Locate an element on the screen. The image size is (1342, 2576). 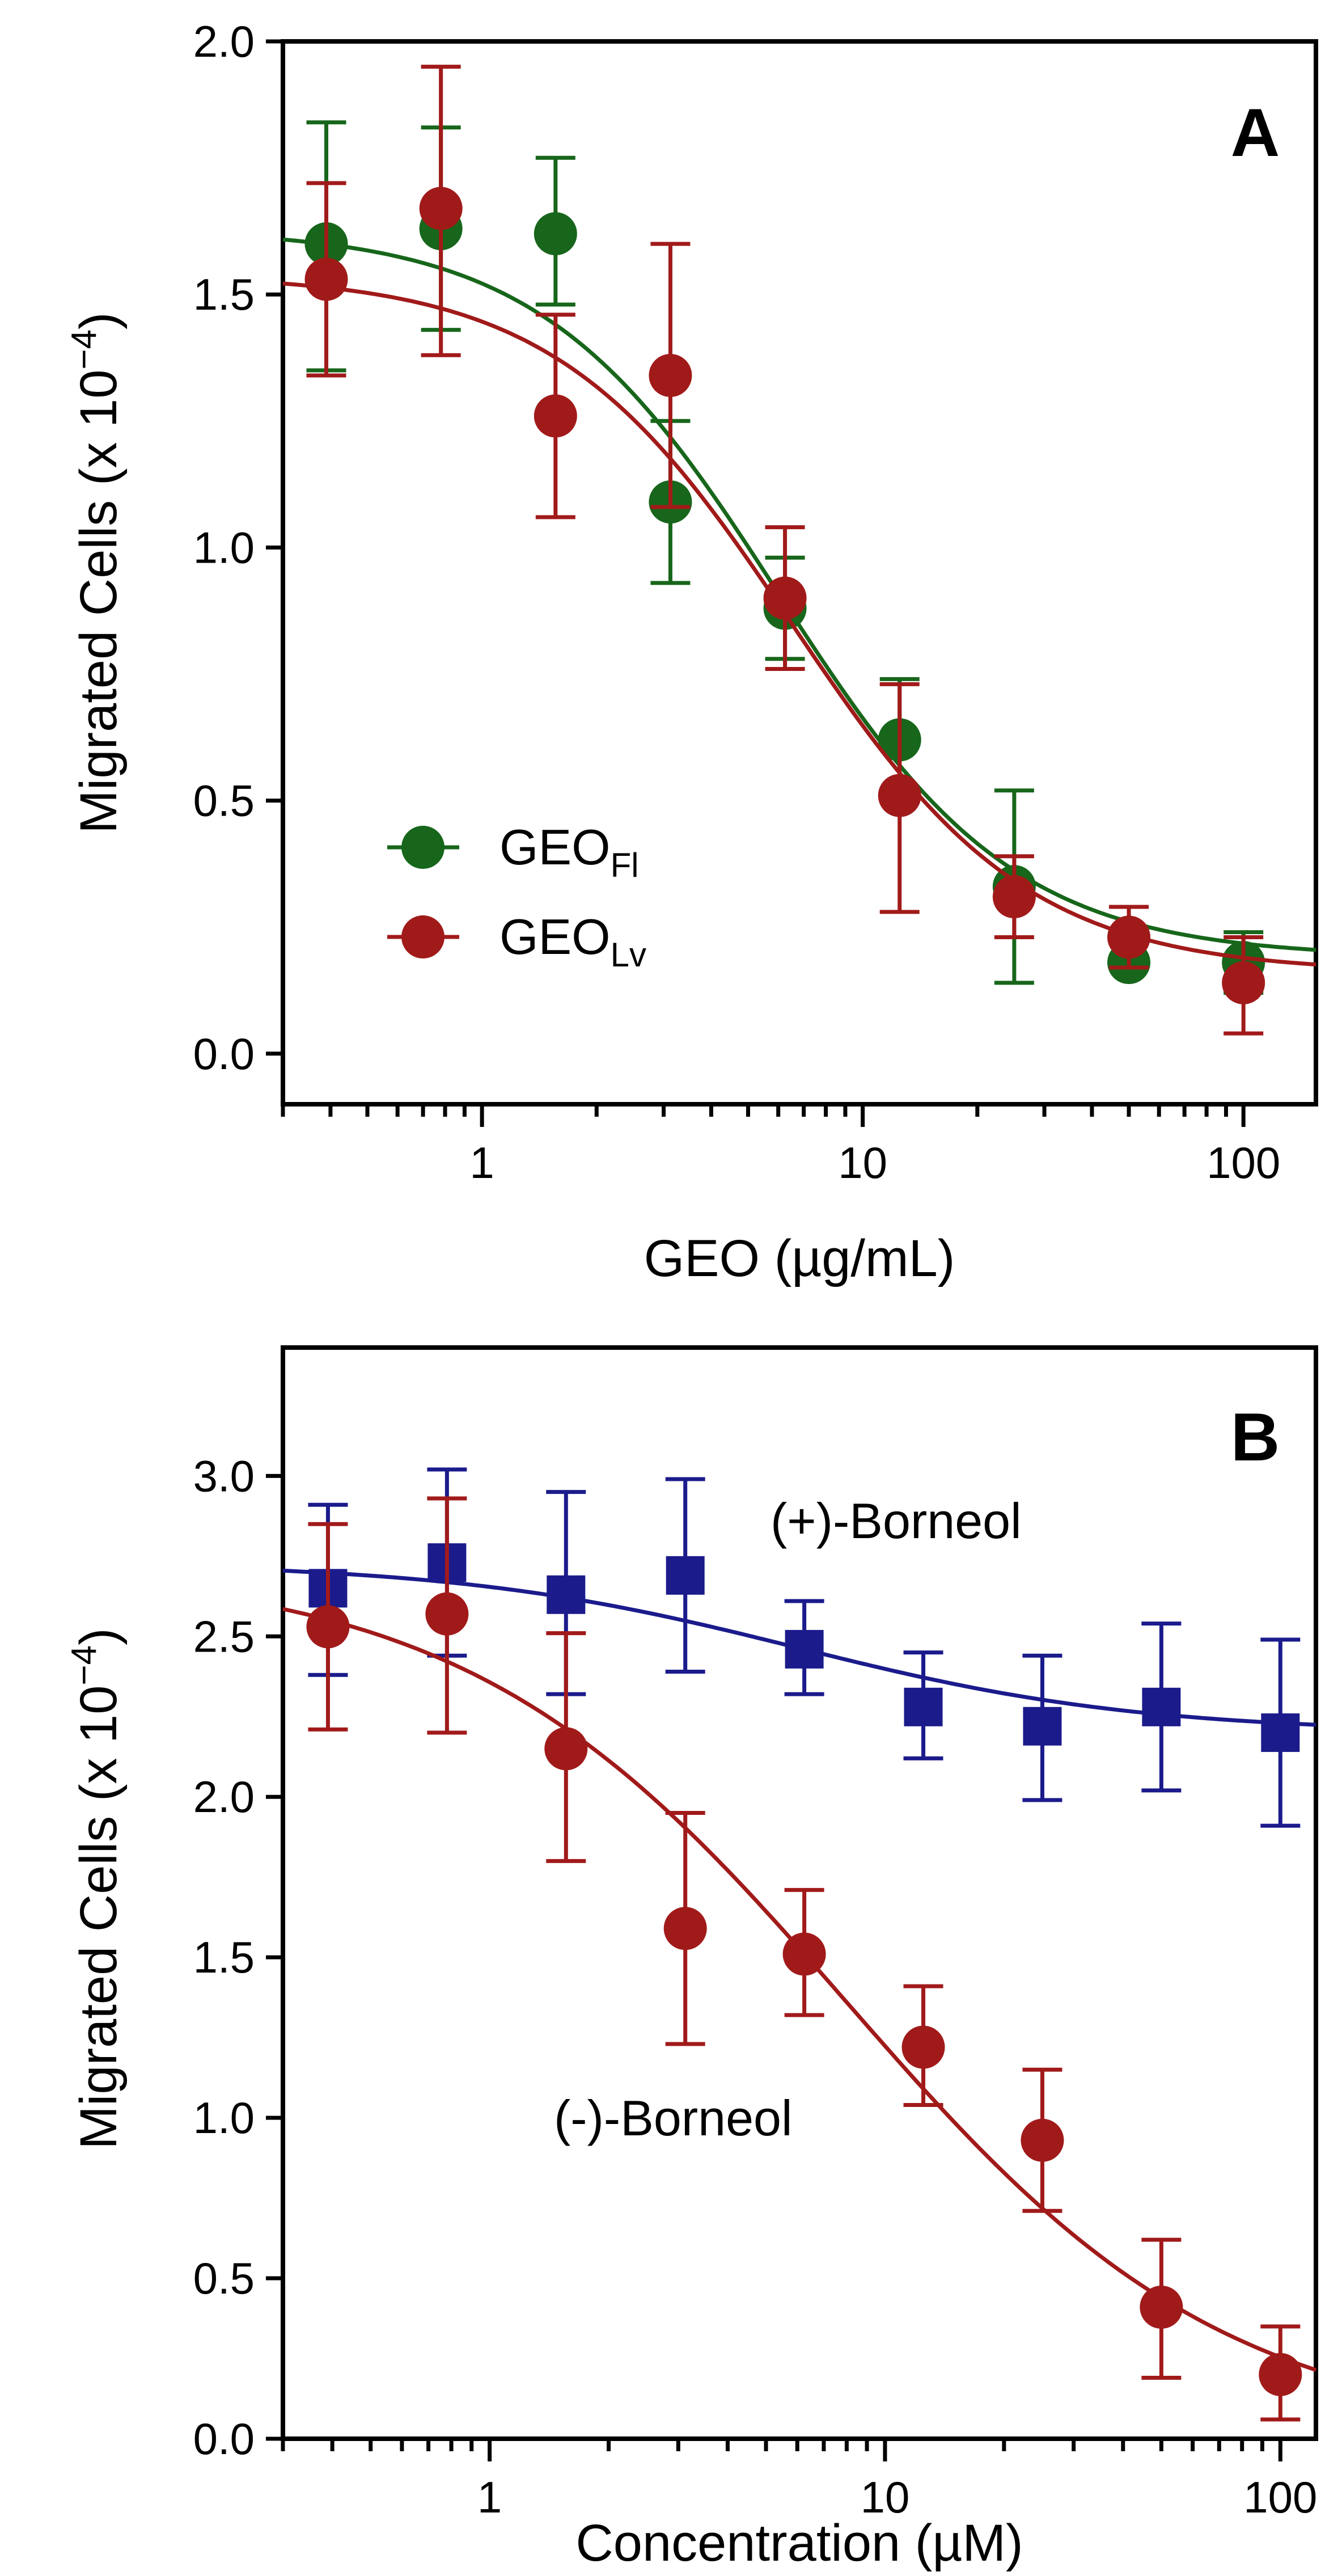
legend-subscript: Fl is located at coordinates (625, 865).